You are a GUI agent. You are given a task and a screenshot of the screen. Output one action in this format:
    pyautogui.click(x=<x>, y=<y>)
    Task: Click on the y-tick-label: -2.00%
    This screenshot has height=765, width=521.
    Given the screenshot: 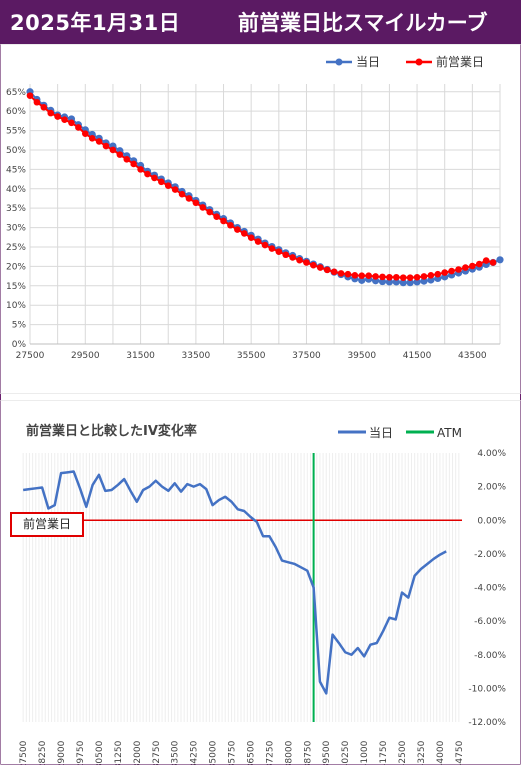 What is the action you would take?
    pyautogui.click(x=490, y=555)
    